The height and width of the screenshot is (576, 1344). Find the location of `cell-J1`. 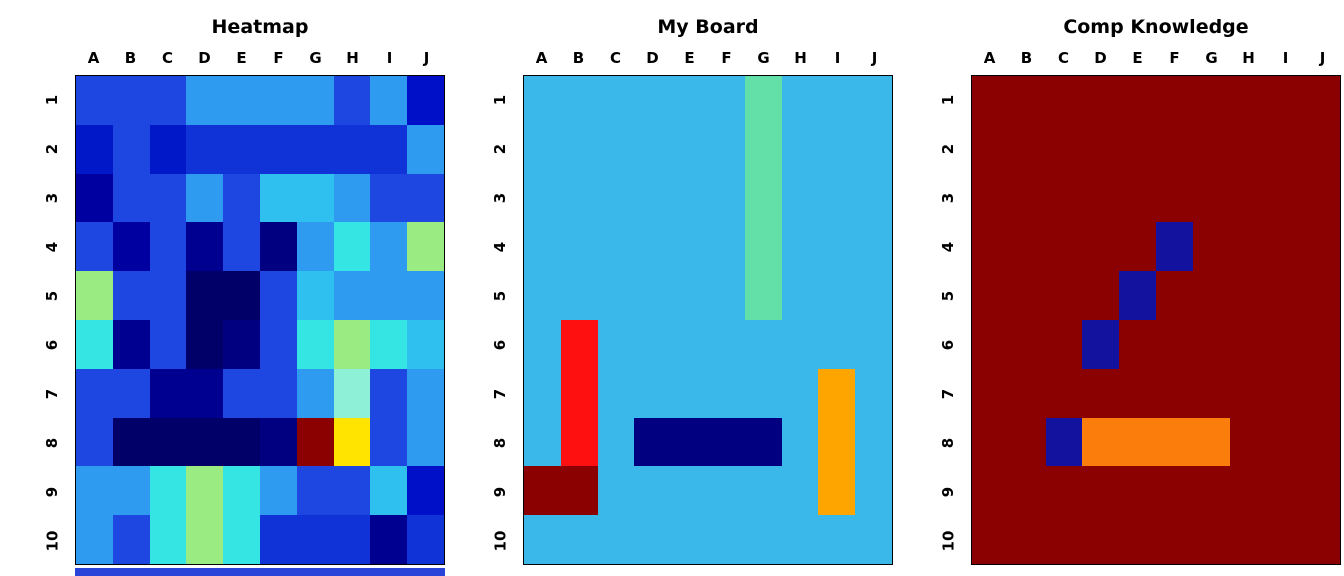

cell-J1 is located at coordinates (1321, 100).